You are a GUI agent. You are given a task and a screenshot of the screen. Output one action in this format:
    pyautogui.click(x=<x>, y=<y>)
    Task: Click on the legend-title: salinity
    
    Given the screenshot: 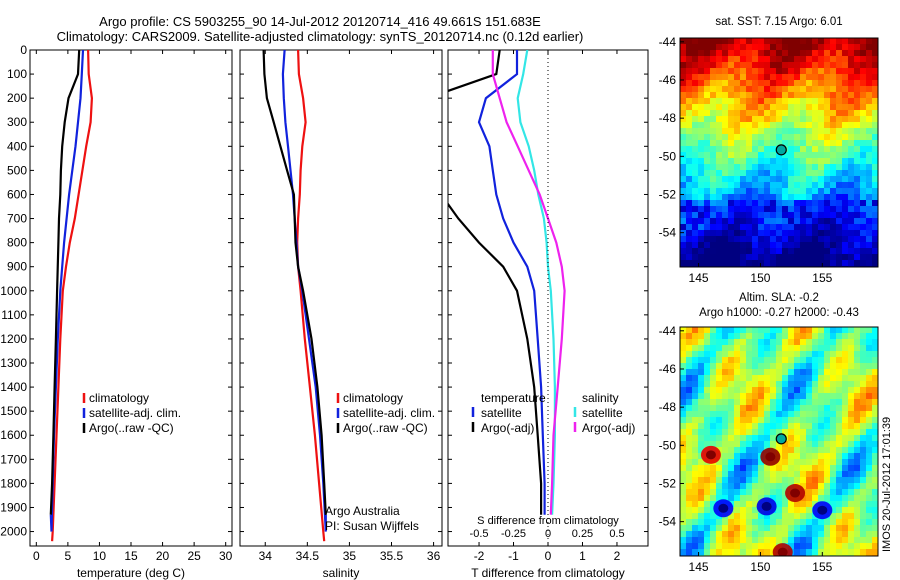 What is the action you would take?
    pyautogui.click(x=600, y=398)
    